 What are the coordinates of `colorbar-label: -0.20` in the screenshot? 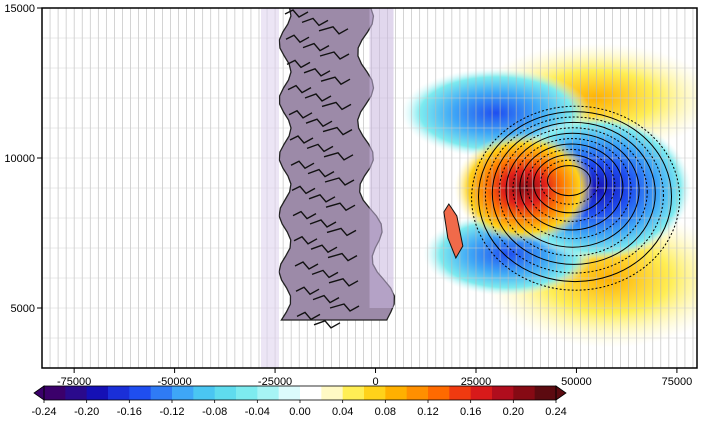 It's located at (86, 412).